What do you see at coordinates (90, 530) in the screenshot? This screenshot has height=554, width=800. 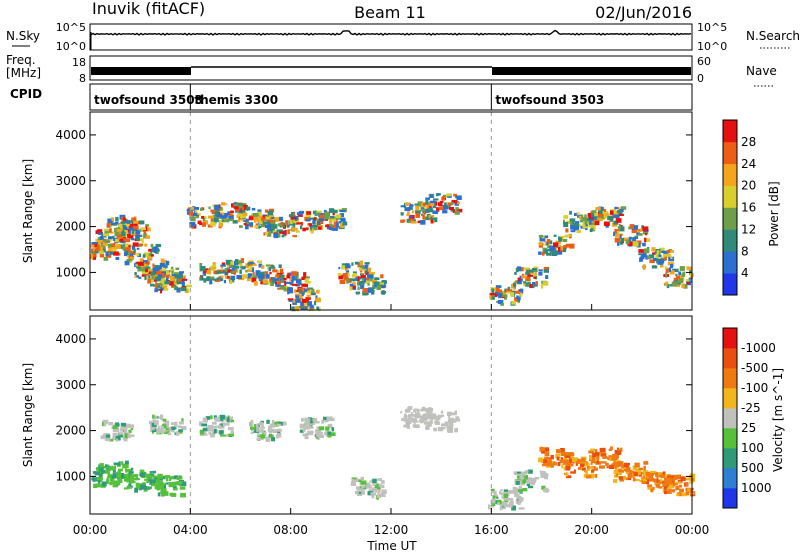 I see `x-tick-label: 00:00` at bounding box center [90, 530].